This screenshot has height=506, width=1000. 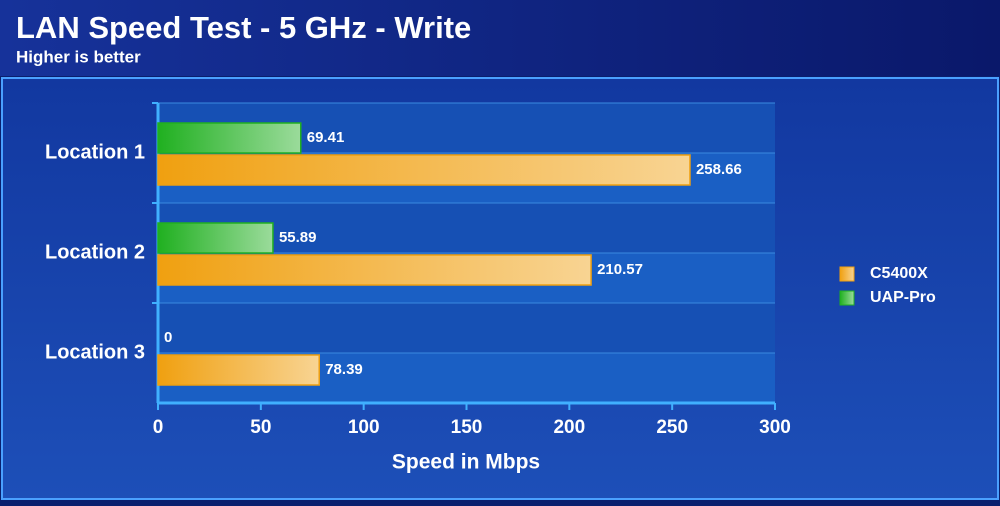 I want to click on value-label: 0, so click(x=168, y=337).